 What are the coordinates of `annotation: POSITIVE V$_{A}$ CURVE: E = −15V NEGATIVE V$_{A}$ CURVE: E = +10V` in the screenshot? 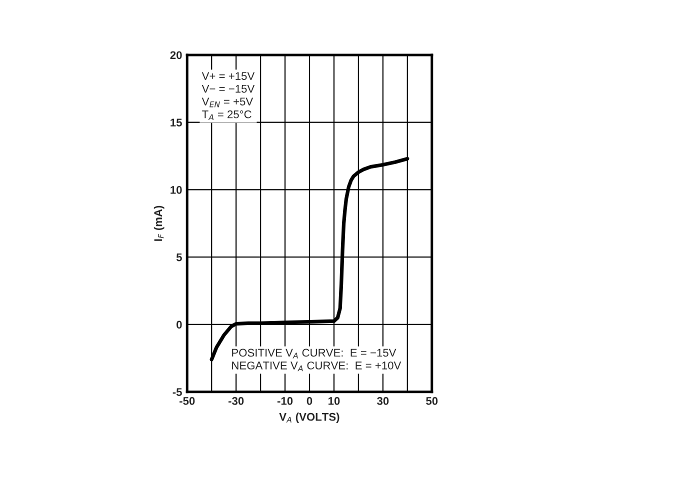 It's located at (317, 360).